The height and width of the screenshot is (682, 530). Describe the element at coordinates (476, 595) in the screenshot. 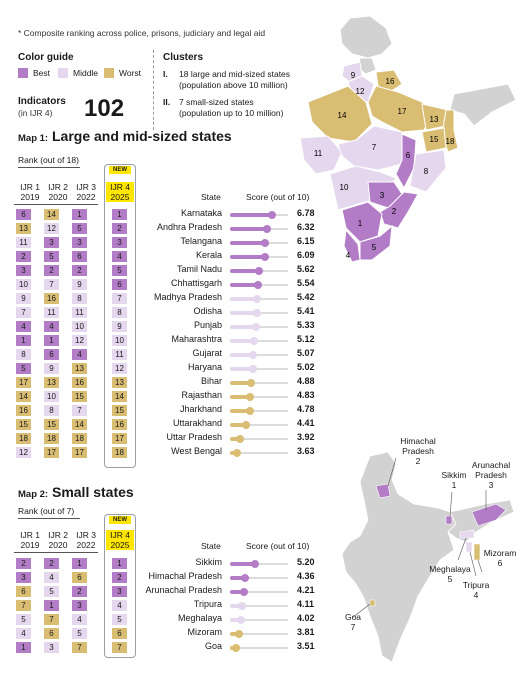

I see `callout-tripura-rank: 4` at that location.